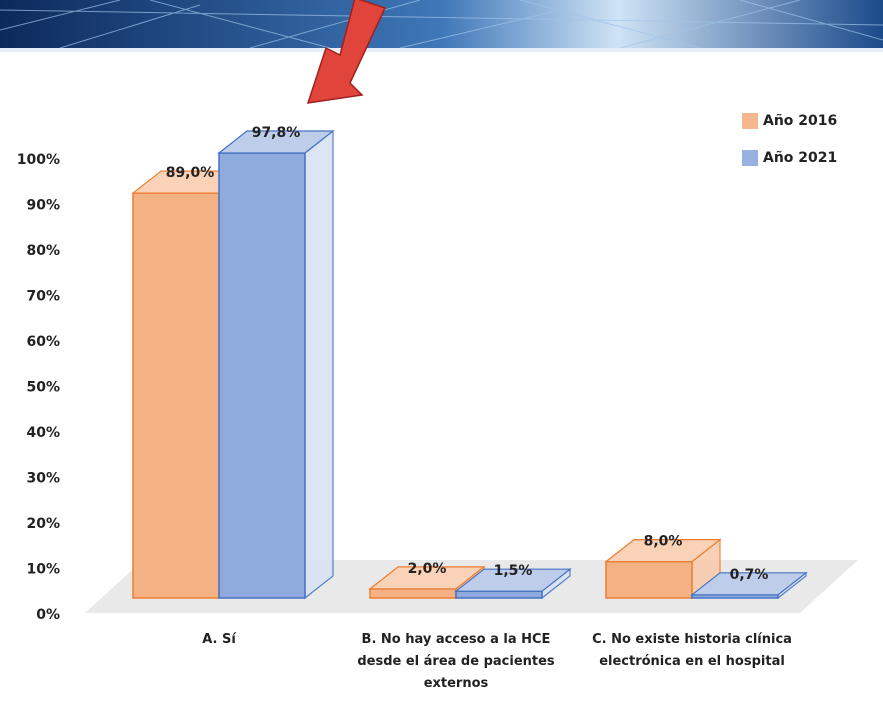 The image size is (883, 712). What do you see at coordinates (319, 364) in the screenshot?
I see `bar-side` at bounding box center [319, 364].